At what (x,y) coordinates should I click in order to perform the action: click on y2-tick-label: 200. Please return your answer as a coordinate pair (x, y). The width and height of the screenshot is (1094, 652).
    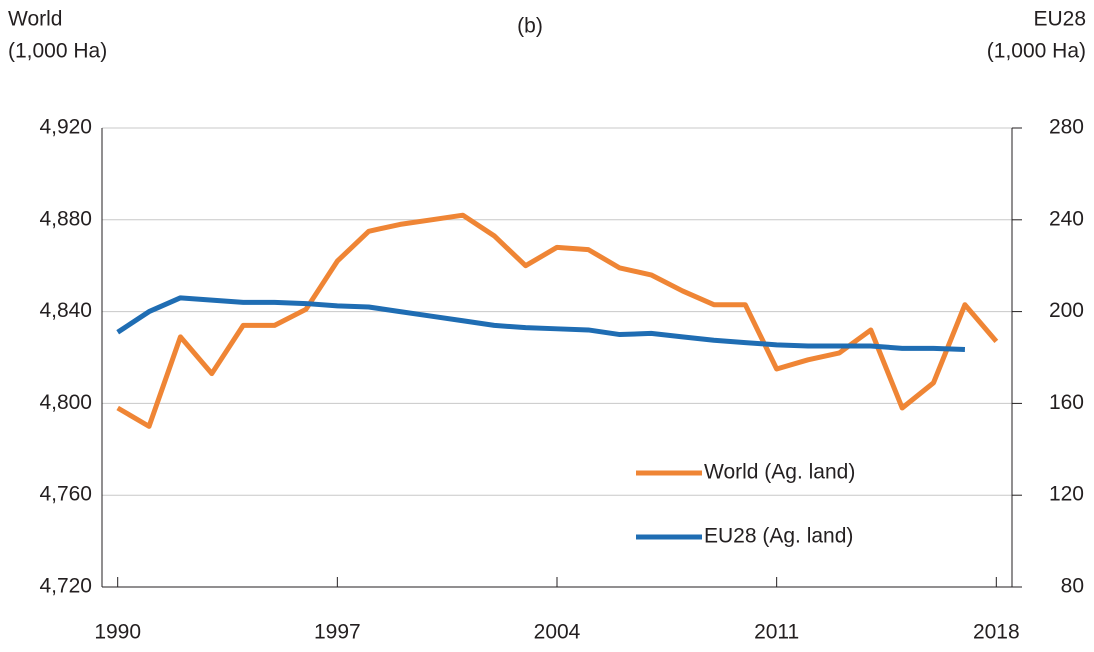
    Looking at the image, I should click on (1066, 310).